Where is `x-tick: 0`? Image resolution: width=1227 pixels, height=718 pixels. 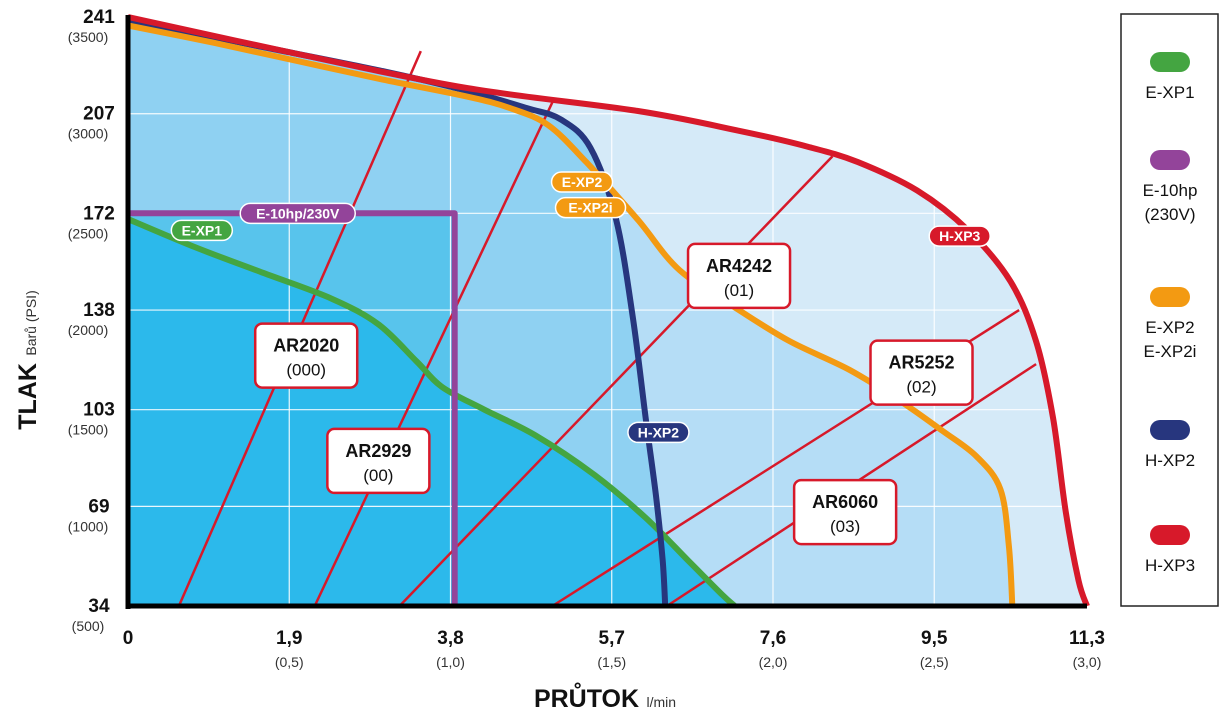
x-tick: 0 is located at coordinates (128, 638).